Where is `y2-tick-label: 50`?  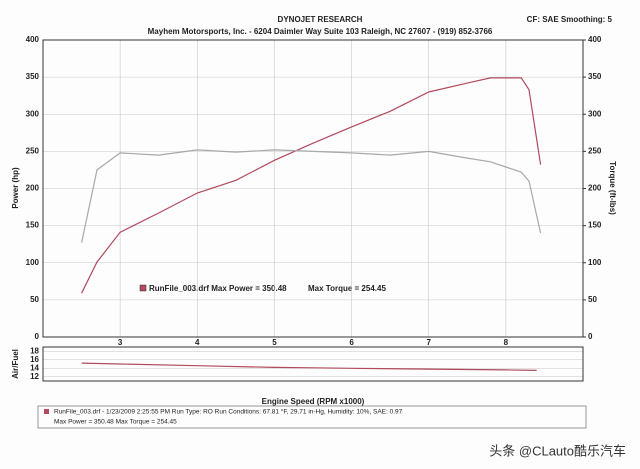
y2-tick-label: 50 is located at coordinates (592, 299).